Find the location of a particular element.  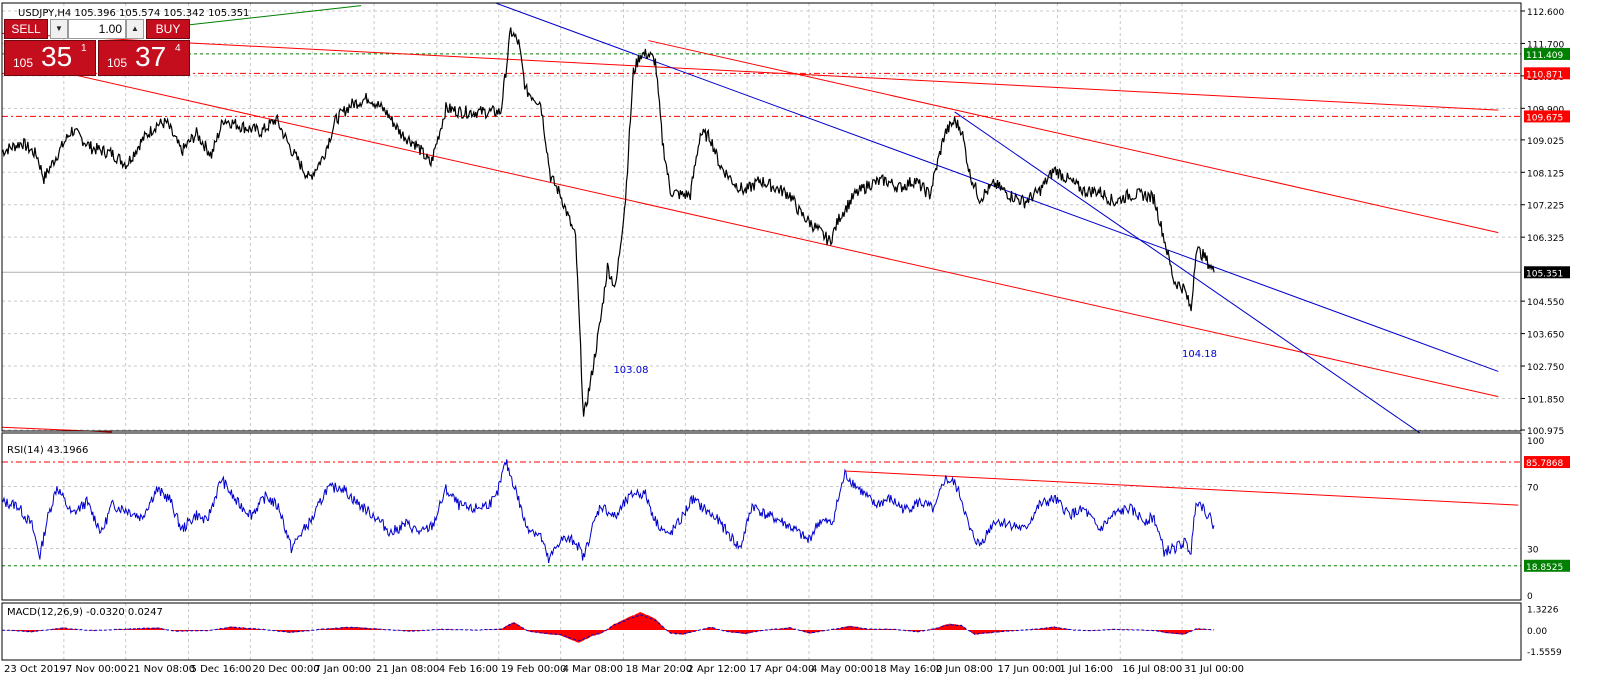

y-tick-label: 103.650 is located at coordinates (1545, 336).